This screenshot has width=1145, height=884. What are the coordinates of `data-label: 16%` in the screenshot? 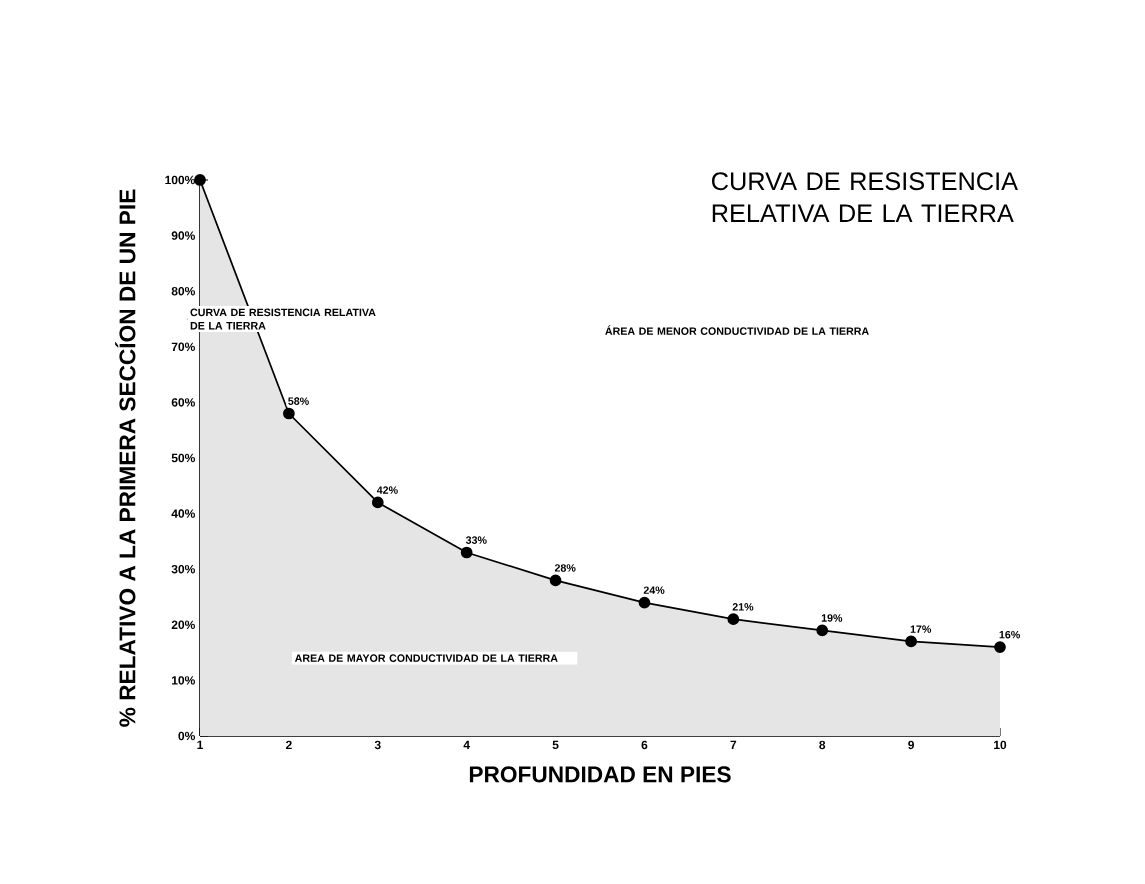 It's located at (1009, 634).